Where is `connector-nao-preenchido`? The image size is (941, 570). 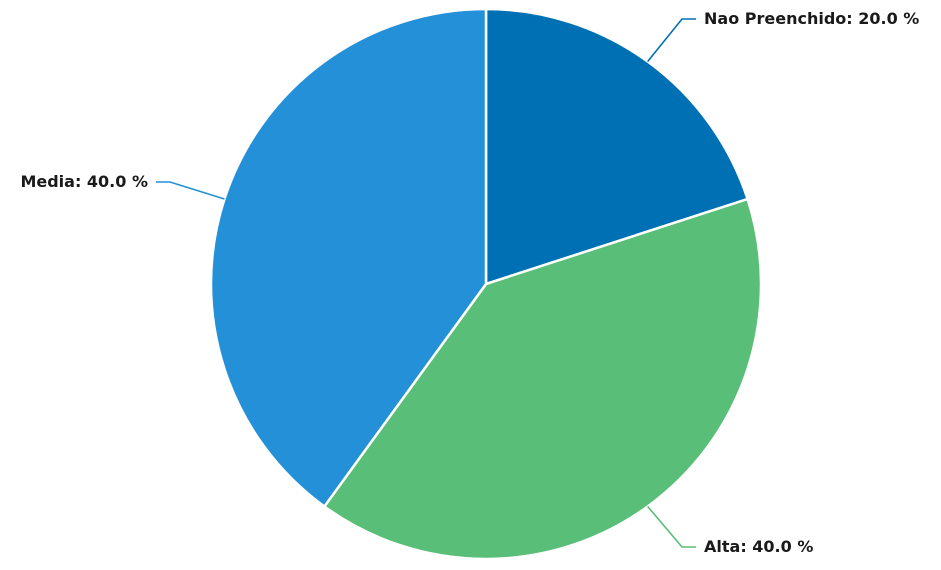 connector-nao-preenchido is located at coordinates (671, 40).